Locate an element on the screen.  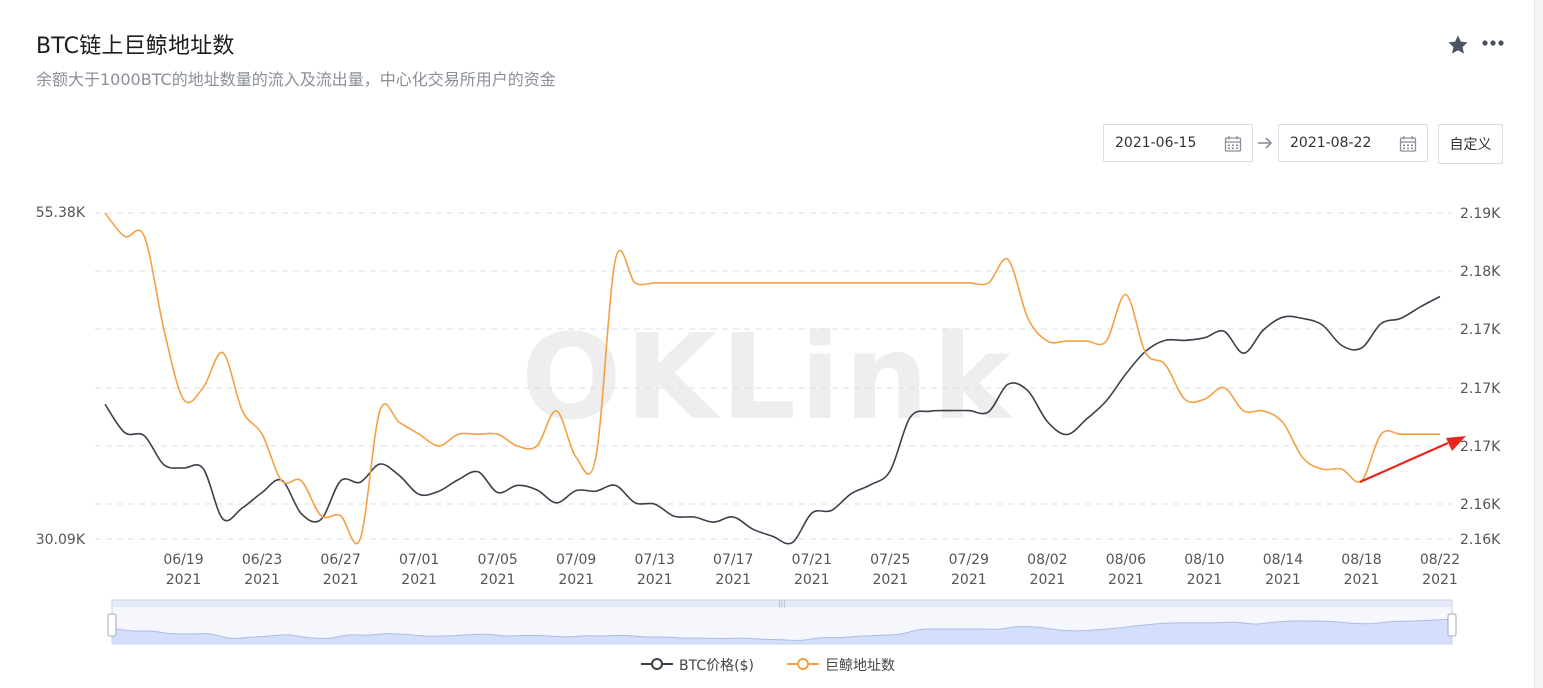
legend-label-btc: BTC价格($) is located at coordinates (716, 666).